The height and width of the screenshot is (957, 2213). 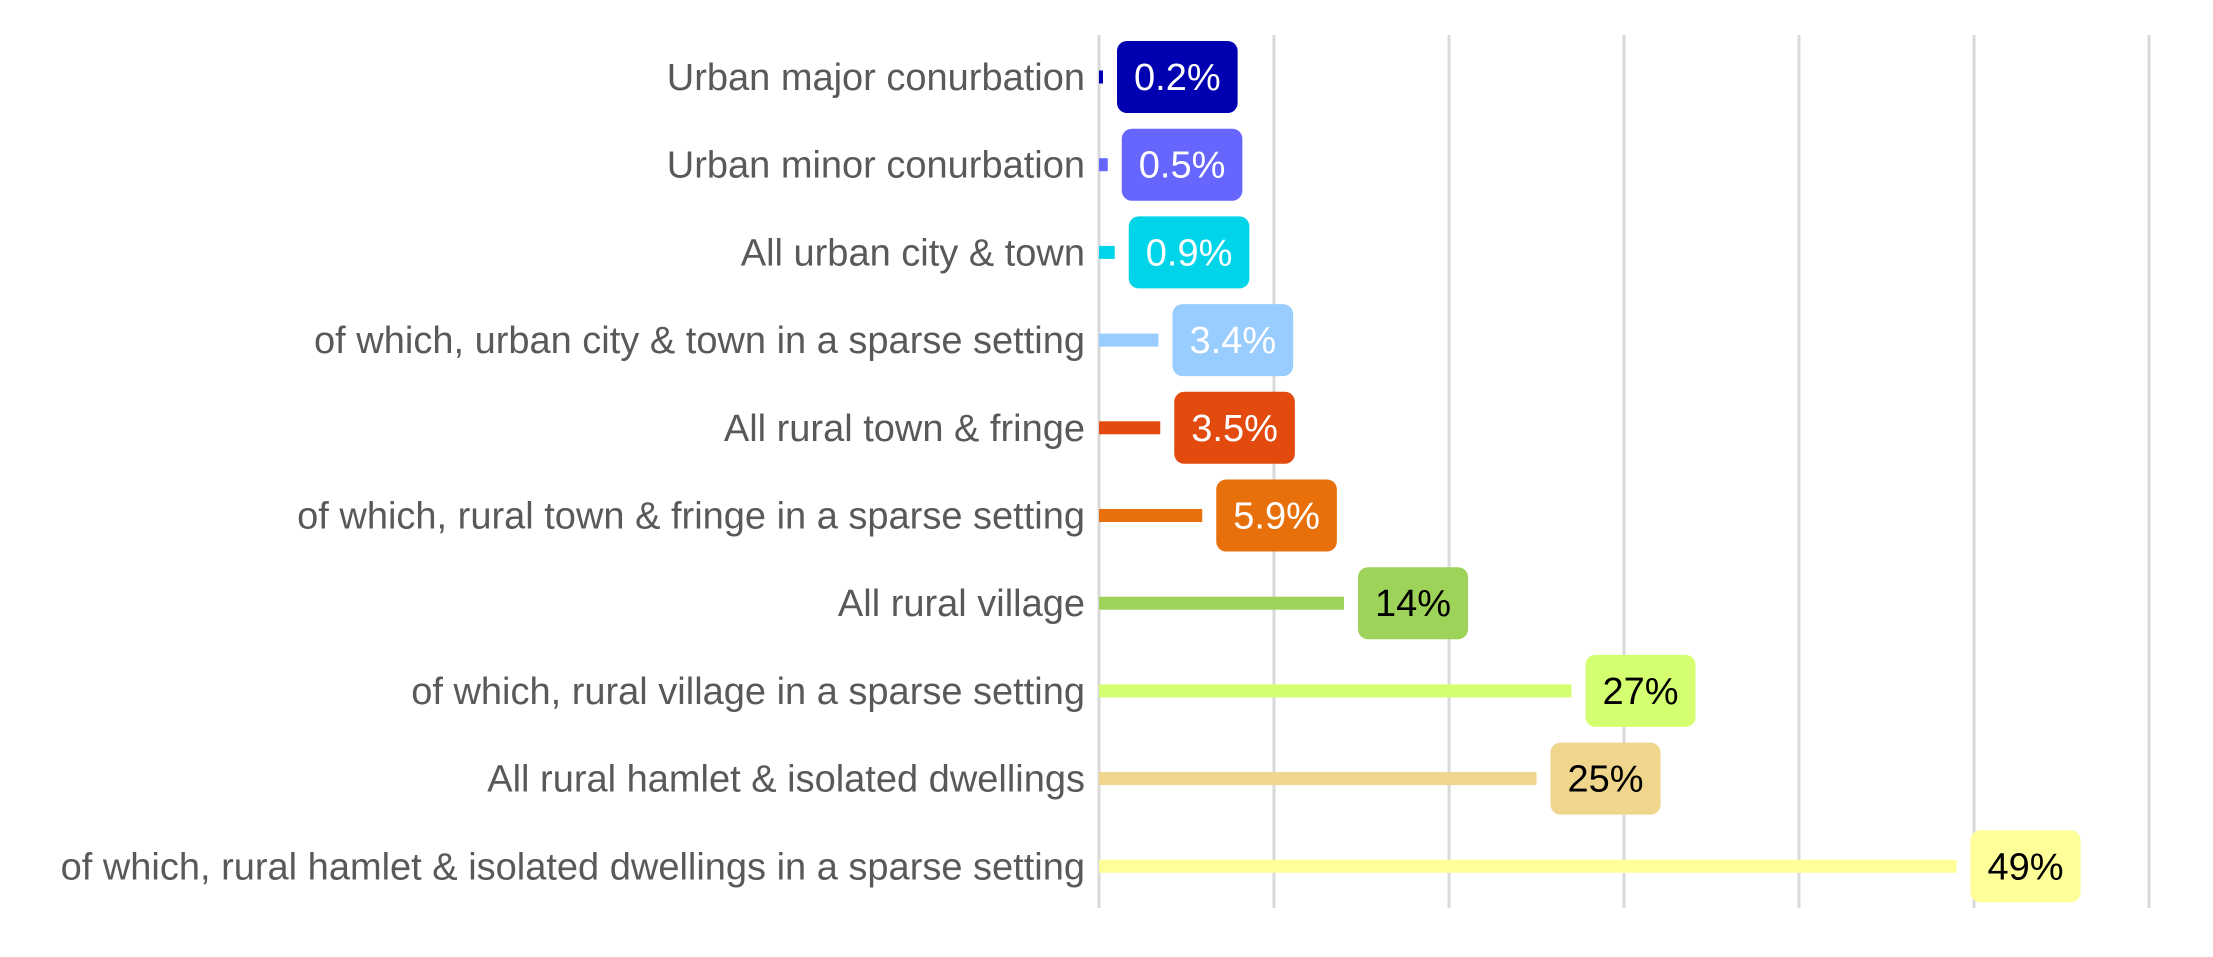 I want to click on data-label-text: 25%, so click(x=1606, y=780).